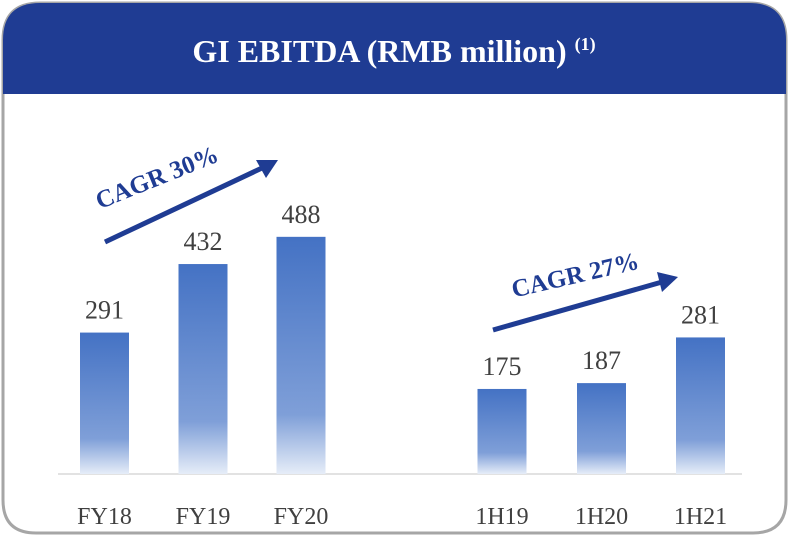 This screenshot has width=789, height=541. Describe the element at coordinates (301, 517) in the screenshot. I see `x-tick-label: FY20` at that location.